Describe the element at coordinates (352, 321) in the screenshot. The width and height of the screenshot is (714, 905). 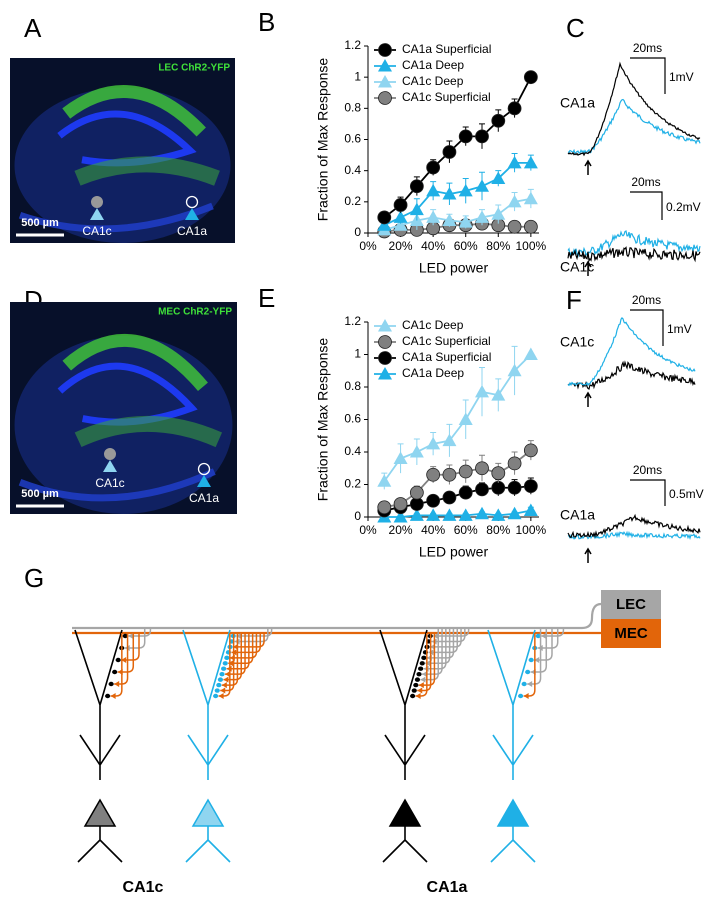
I see `y-tick-label: 1.2` at that location.